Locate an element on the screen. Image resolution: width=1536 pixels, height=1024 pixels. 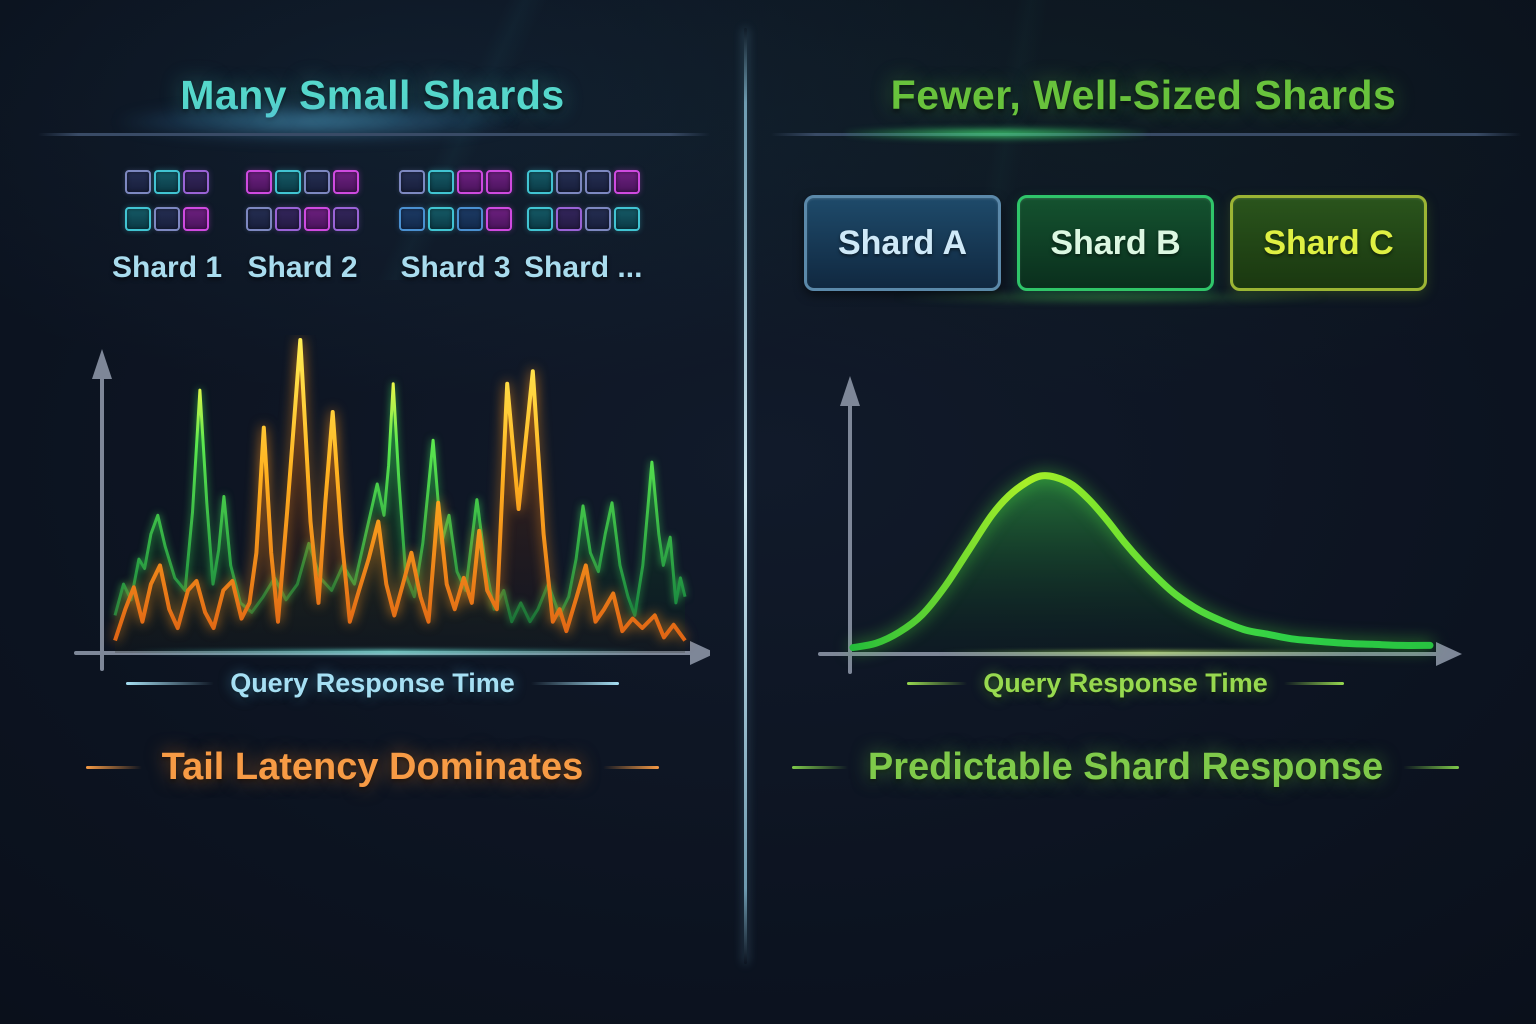
shard-b-button: Shard B is located at coordinates (1115, 243).